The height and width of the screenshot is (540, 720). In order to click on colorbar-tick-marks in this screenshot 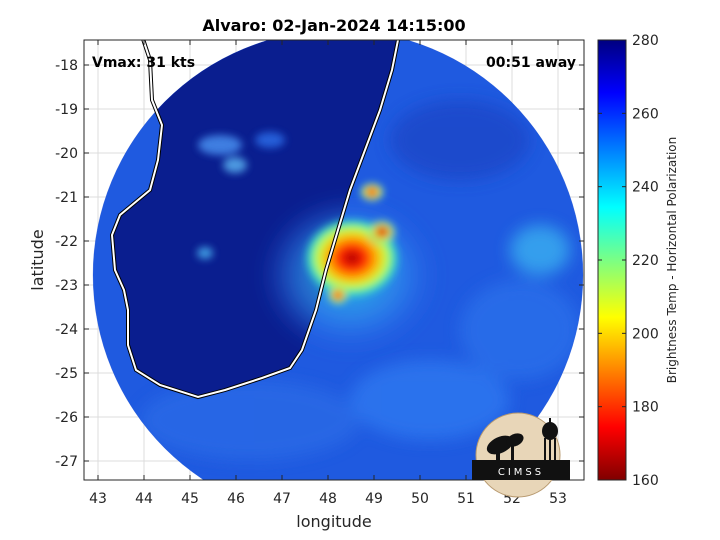, I will do `click(612, 260)`.